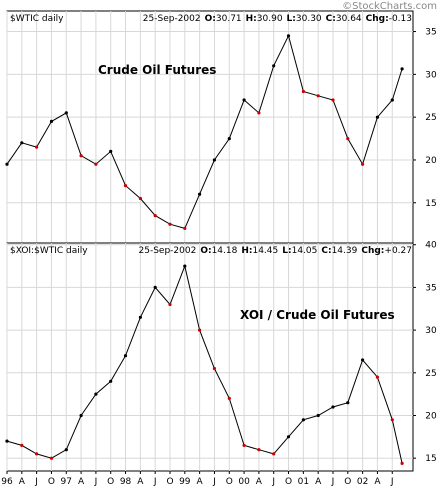  Describe the element at coordinates (389, 6) in the screenshot. I see `stockcharts-watermark: ©StockCharts.com` at that location.